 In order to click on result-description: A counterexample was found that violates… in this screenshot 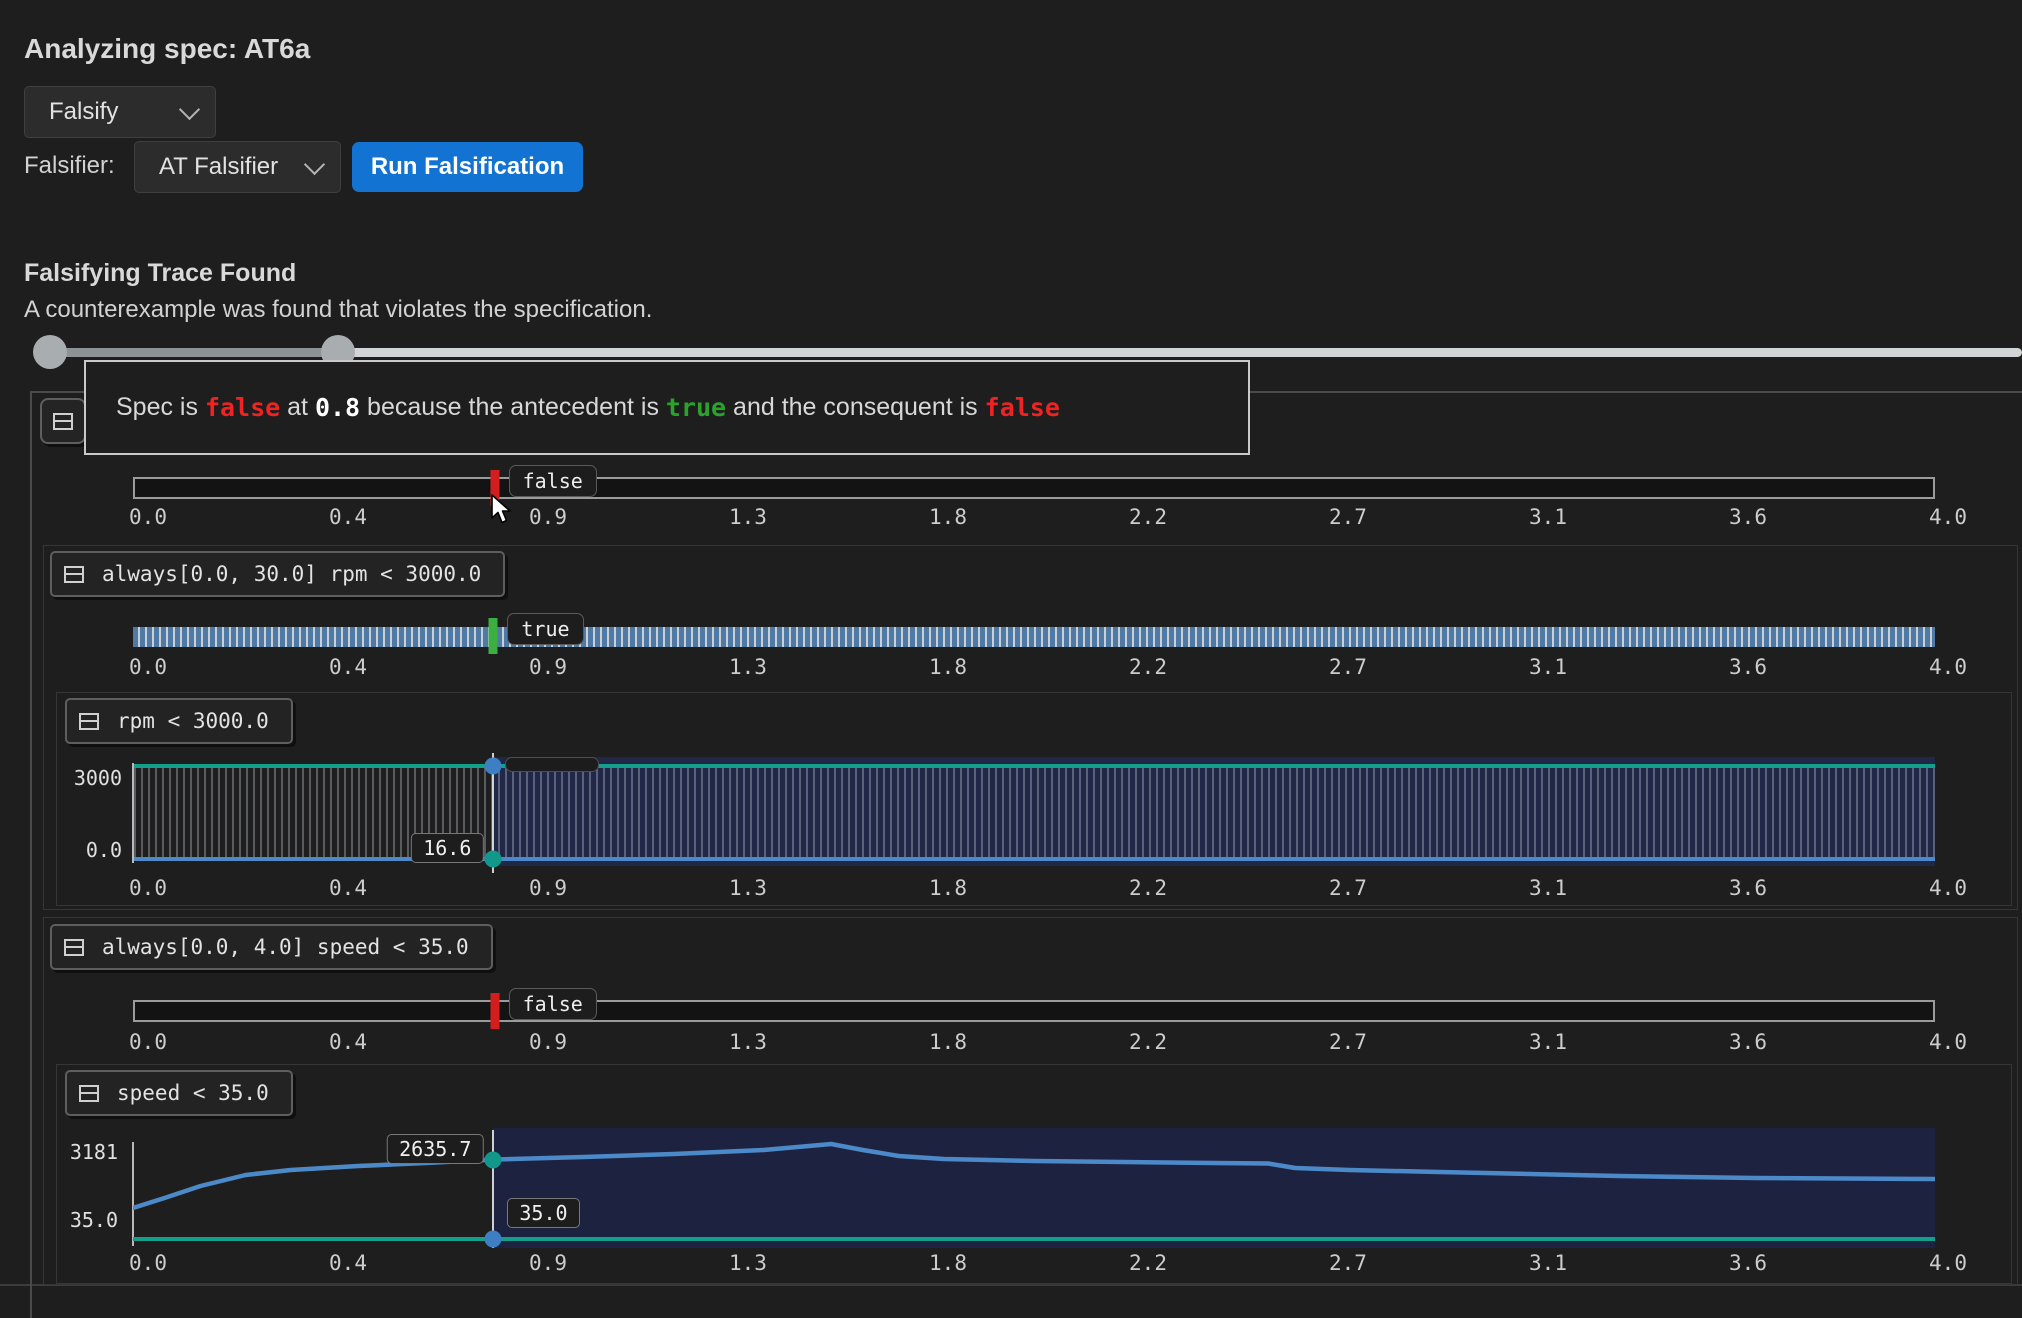, I will do `click(338, 309)`.